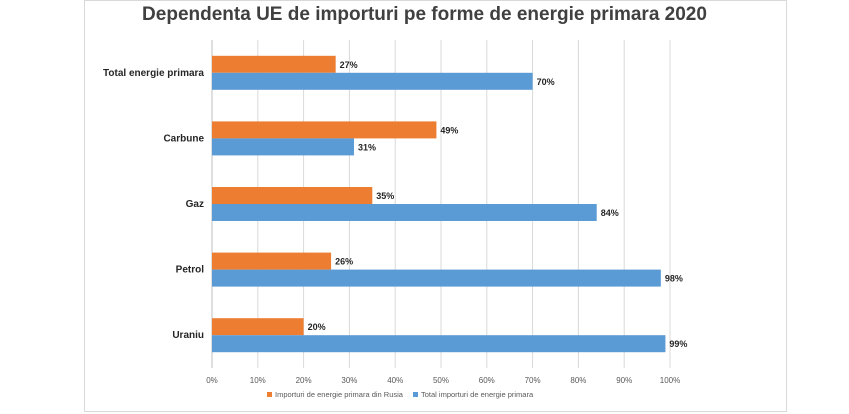  Describe the element at coordinates (339, 394) in the screenshot. I see `legend-entry: Importuri de energie primara din Rusia` at that location.